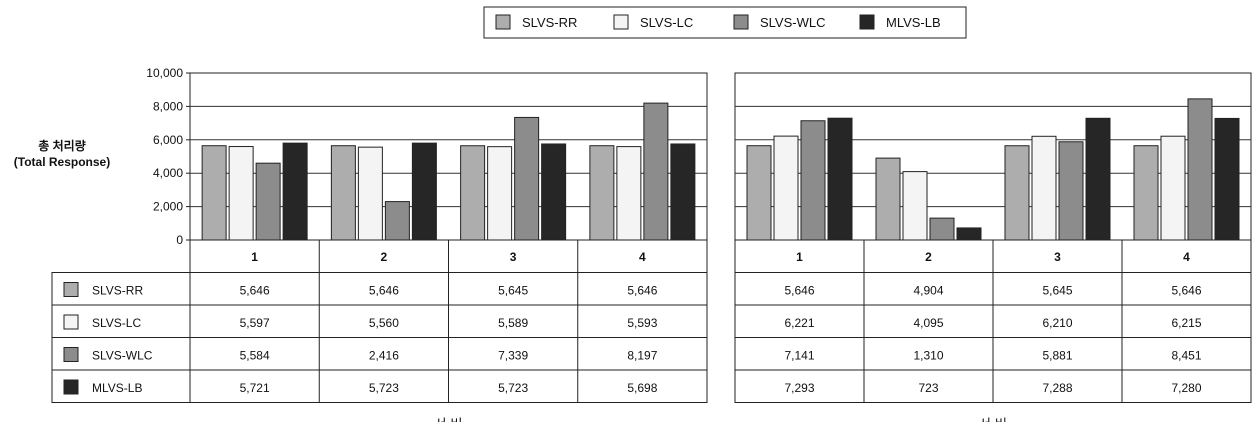  I want to click on y-axis-title-line2: (Total Response), so click(62, 162).